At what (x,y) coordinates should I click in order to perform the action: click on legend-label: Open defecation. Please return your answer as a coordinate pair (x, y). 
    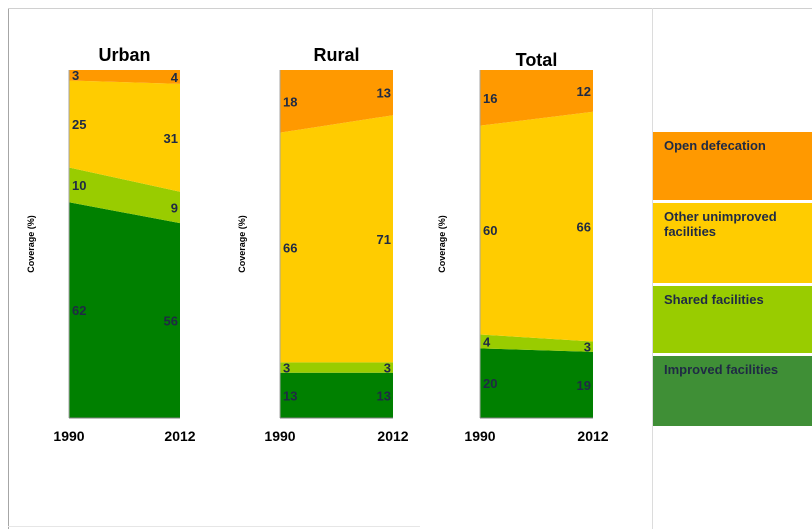
    Looking at the image, I should click on (715, 145).